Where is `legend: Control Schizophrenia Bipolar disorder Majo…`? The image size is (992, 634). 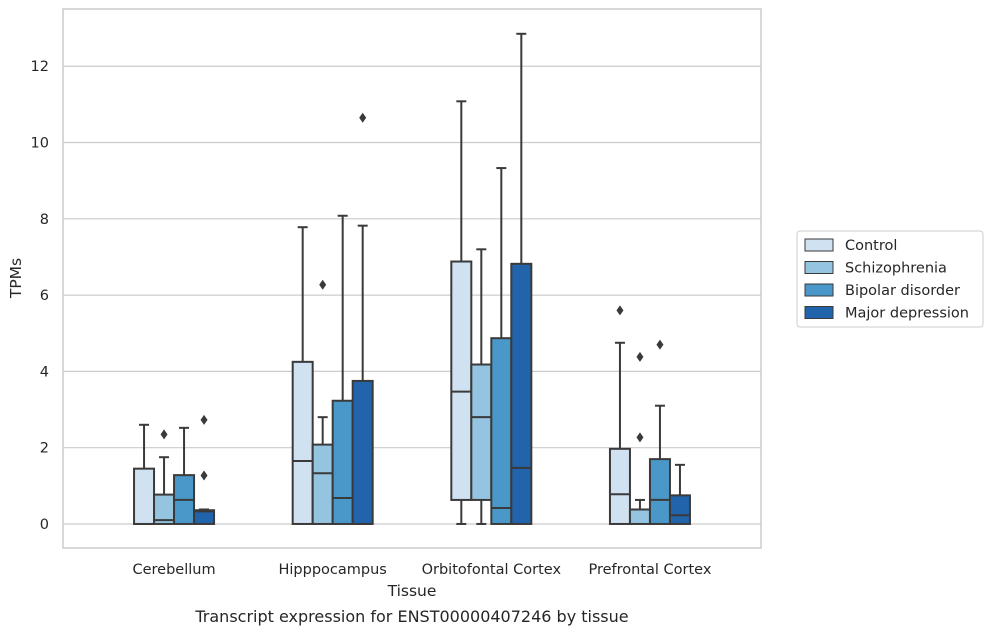 legend: Control Schizophrenia Bipolar disorder Majo… is located at coordinates (890, 279).